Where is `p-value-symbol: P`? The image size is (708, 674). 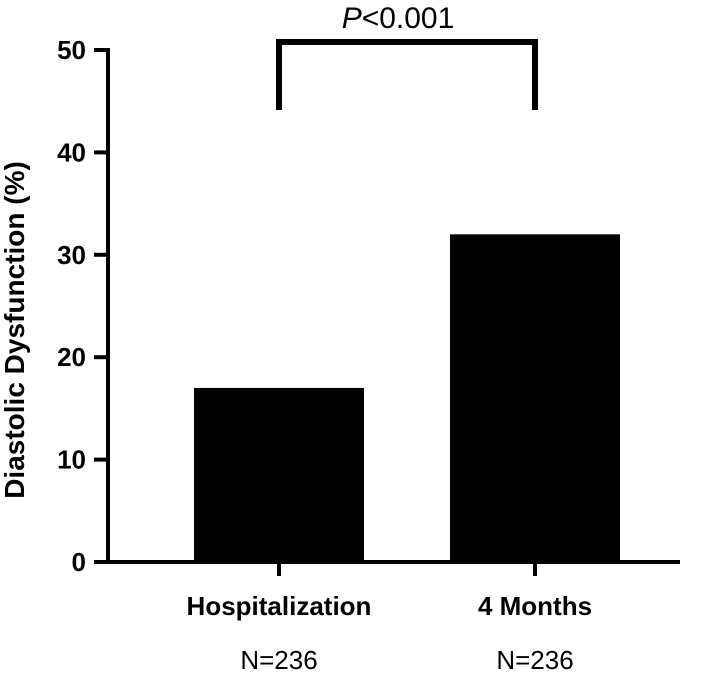
p-value-symbol: P is located at coordinates (352, 18).